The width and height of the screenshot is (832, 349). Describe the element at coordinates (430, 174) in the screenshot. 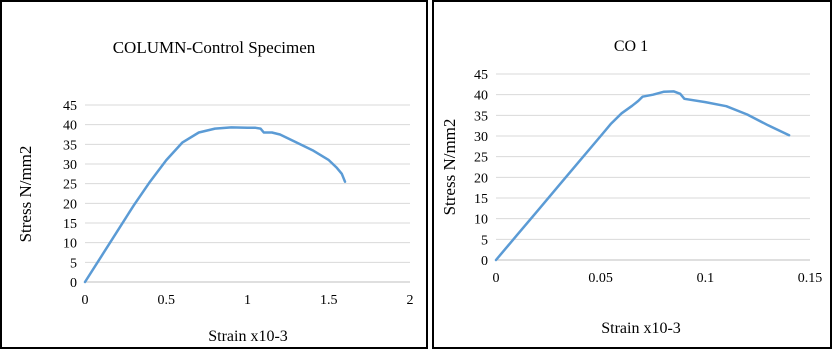

I see `panel-divider` at that location.